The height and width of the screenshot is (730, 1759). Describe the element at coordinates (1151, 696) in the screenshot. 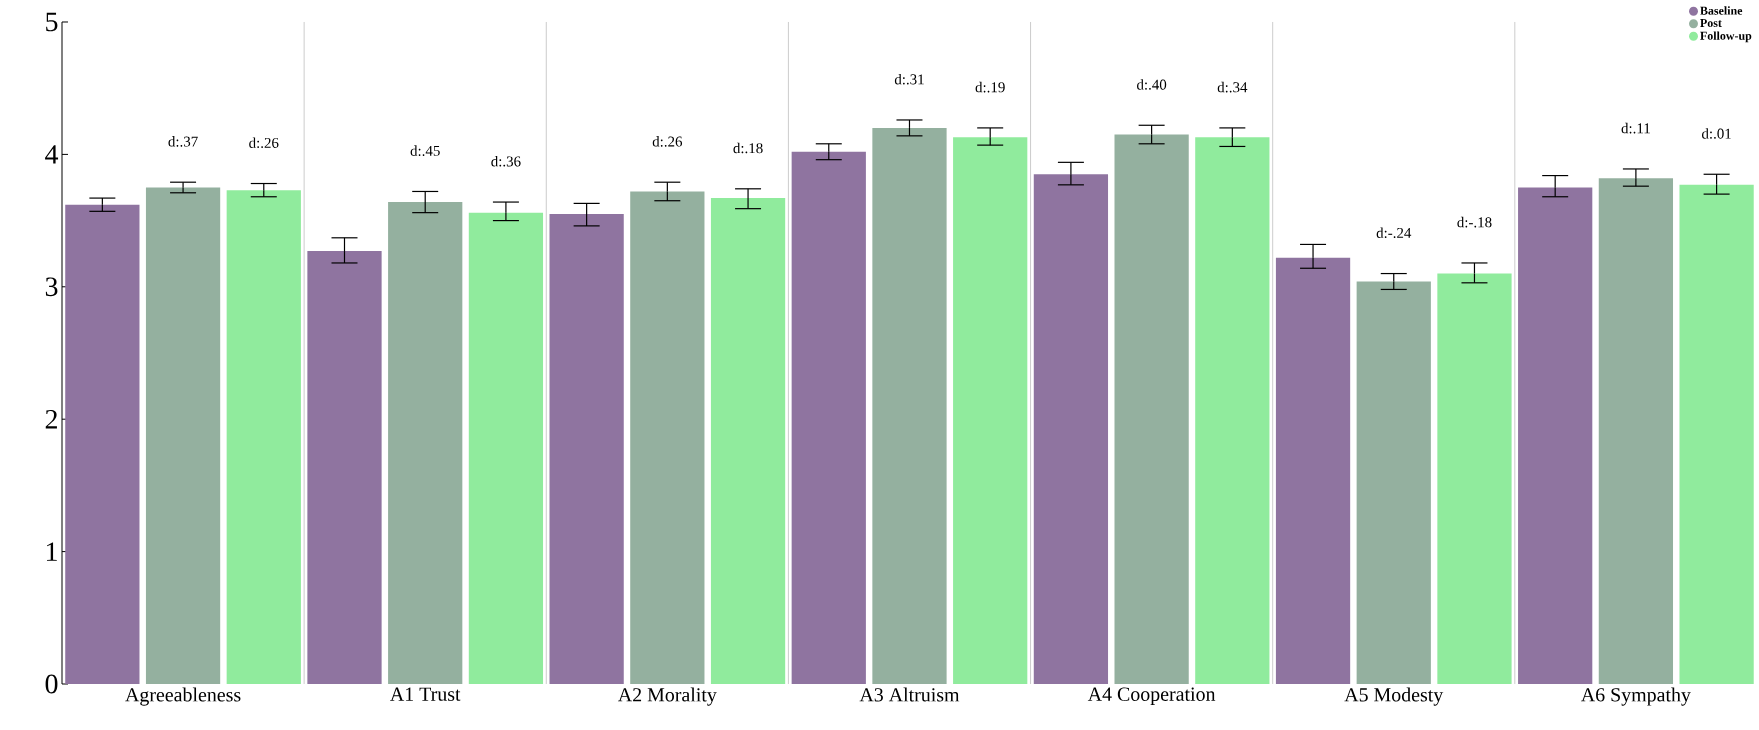

I see `x-tick-label: A4 Cooperation` at that location.